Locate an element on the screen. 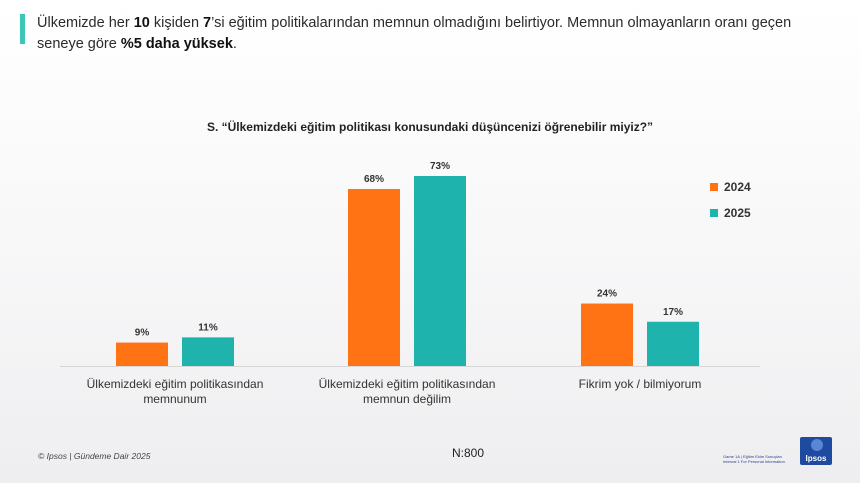  data-label-2025-1: 73% is located at coordinates (440, 166).